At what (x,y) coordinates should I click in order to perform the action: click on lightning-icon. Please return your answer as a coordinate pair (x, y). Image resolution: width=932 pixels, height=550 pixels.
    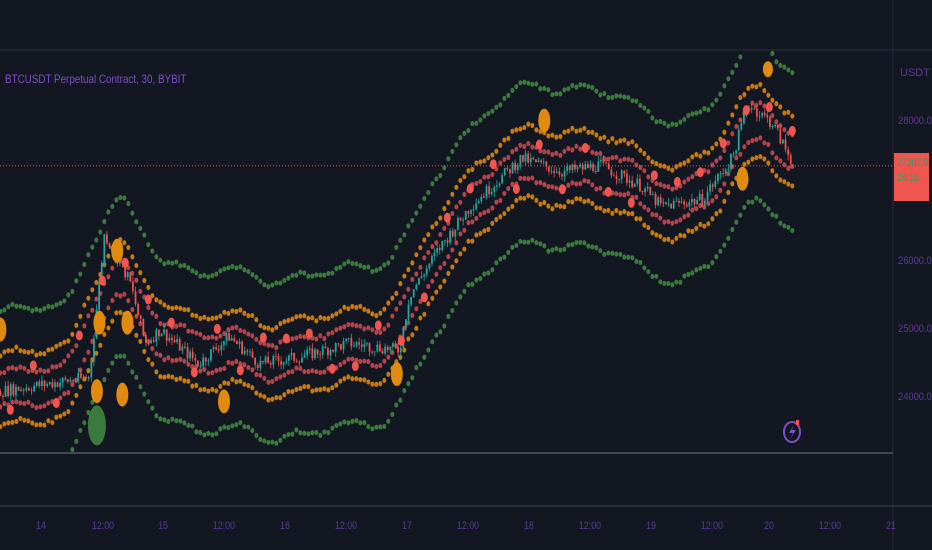
    Looking at the image, I should click on (793, 431).